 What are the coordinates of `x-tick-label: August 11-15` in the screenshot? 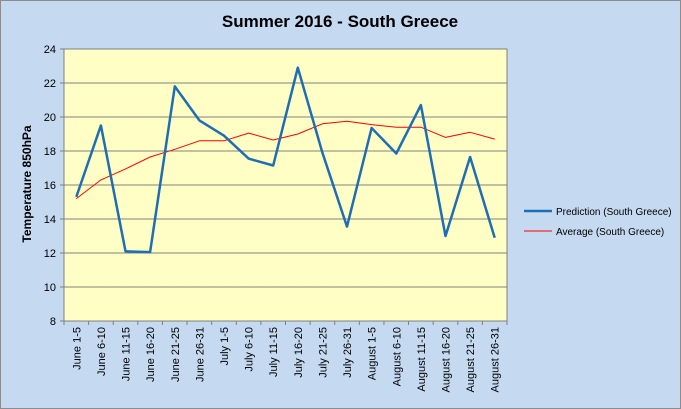 It's located at (422, 359).